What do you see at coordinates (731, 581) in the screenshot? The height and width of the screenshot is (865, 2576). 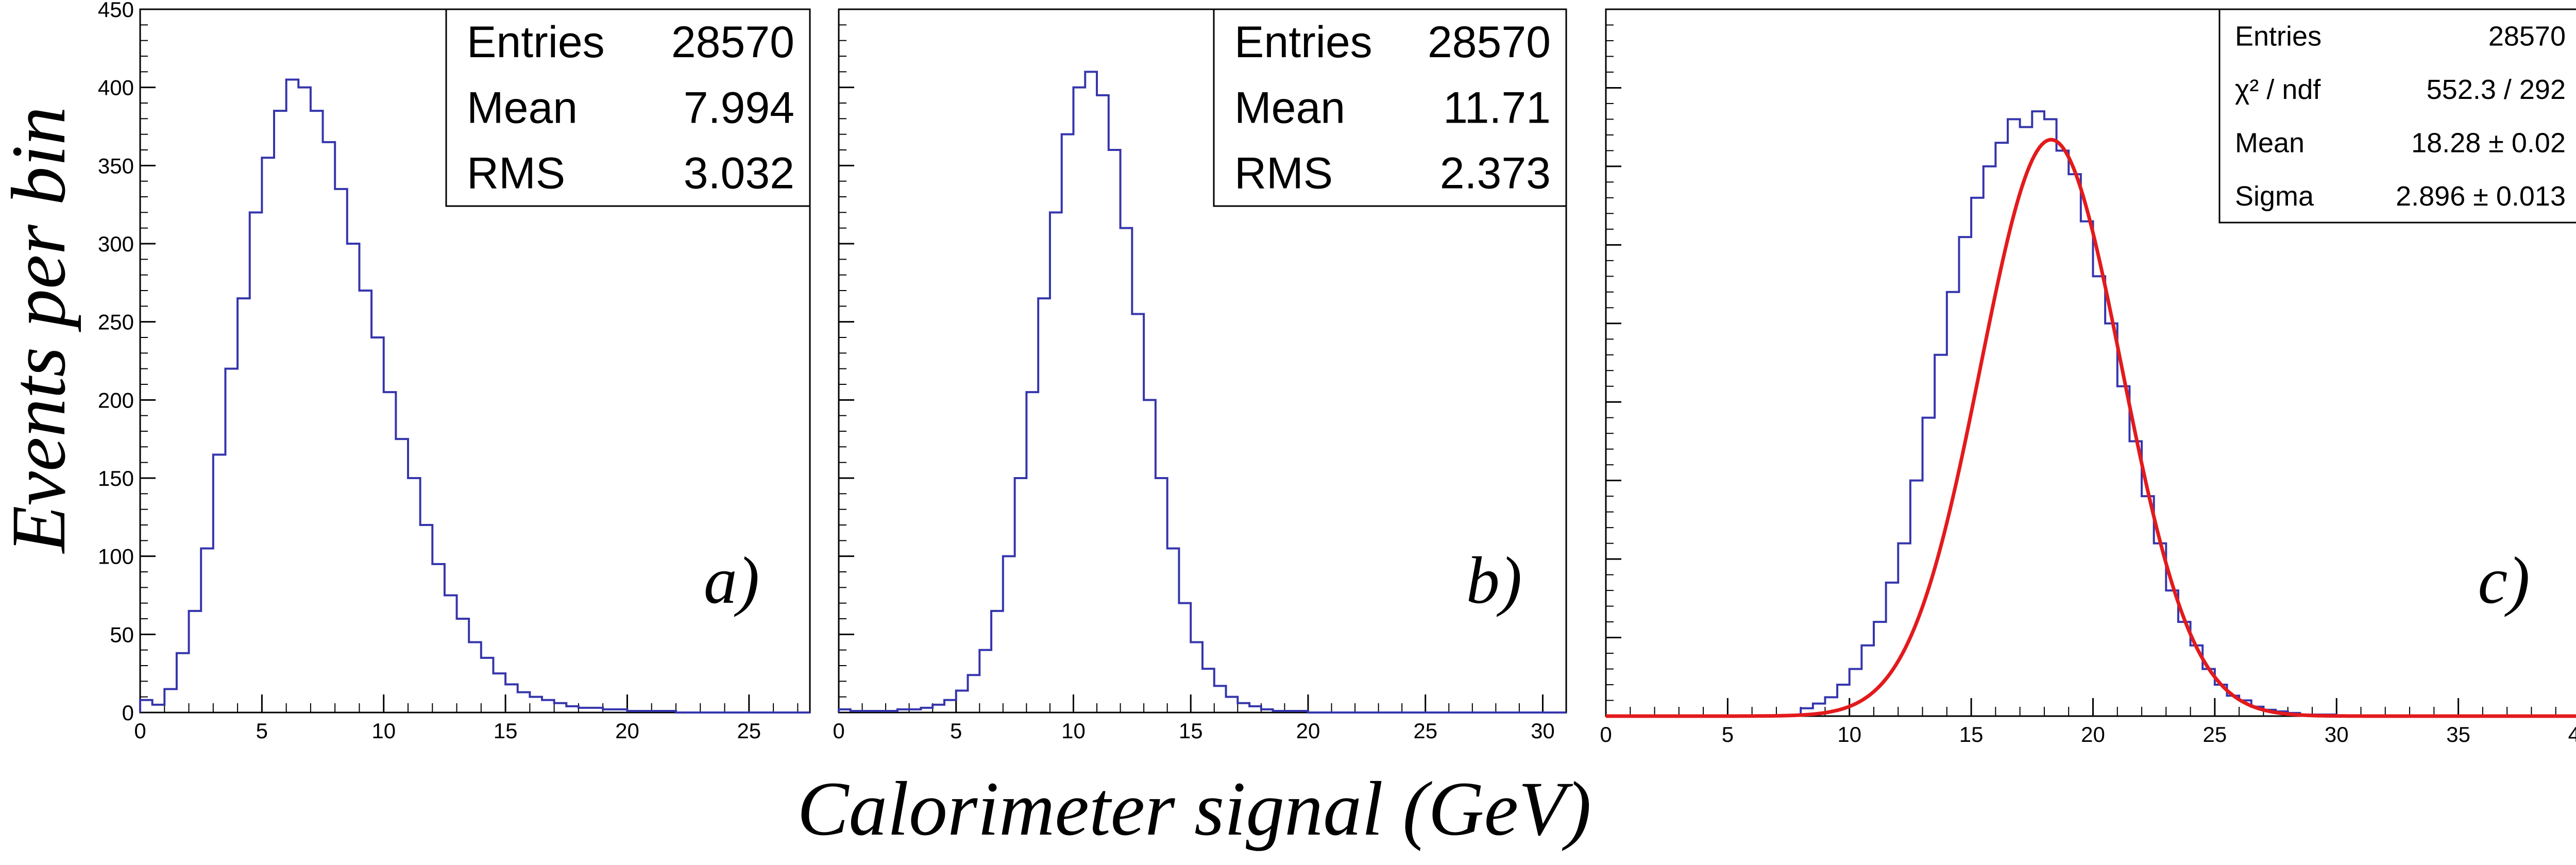 I see `panel-label: a)` at bounding box center [731, 581].